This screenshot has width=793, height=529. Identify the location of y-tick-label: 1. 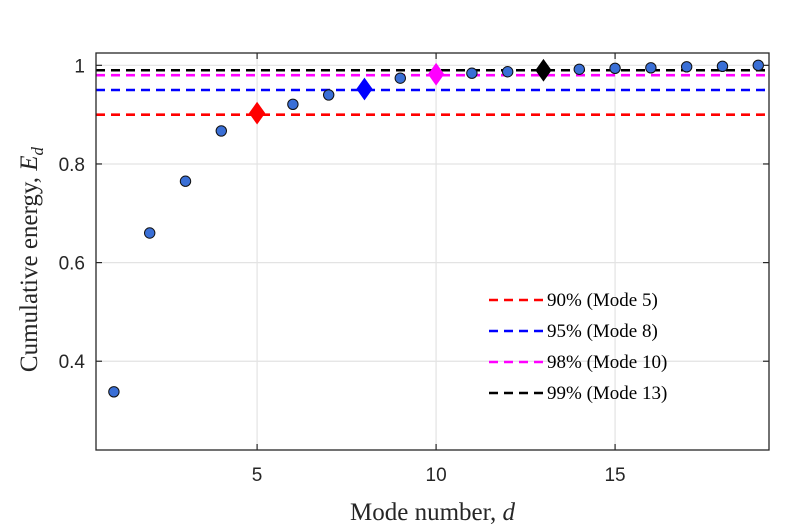
(79, 66).